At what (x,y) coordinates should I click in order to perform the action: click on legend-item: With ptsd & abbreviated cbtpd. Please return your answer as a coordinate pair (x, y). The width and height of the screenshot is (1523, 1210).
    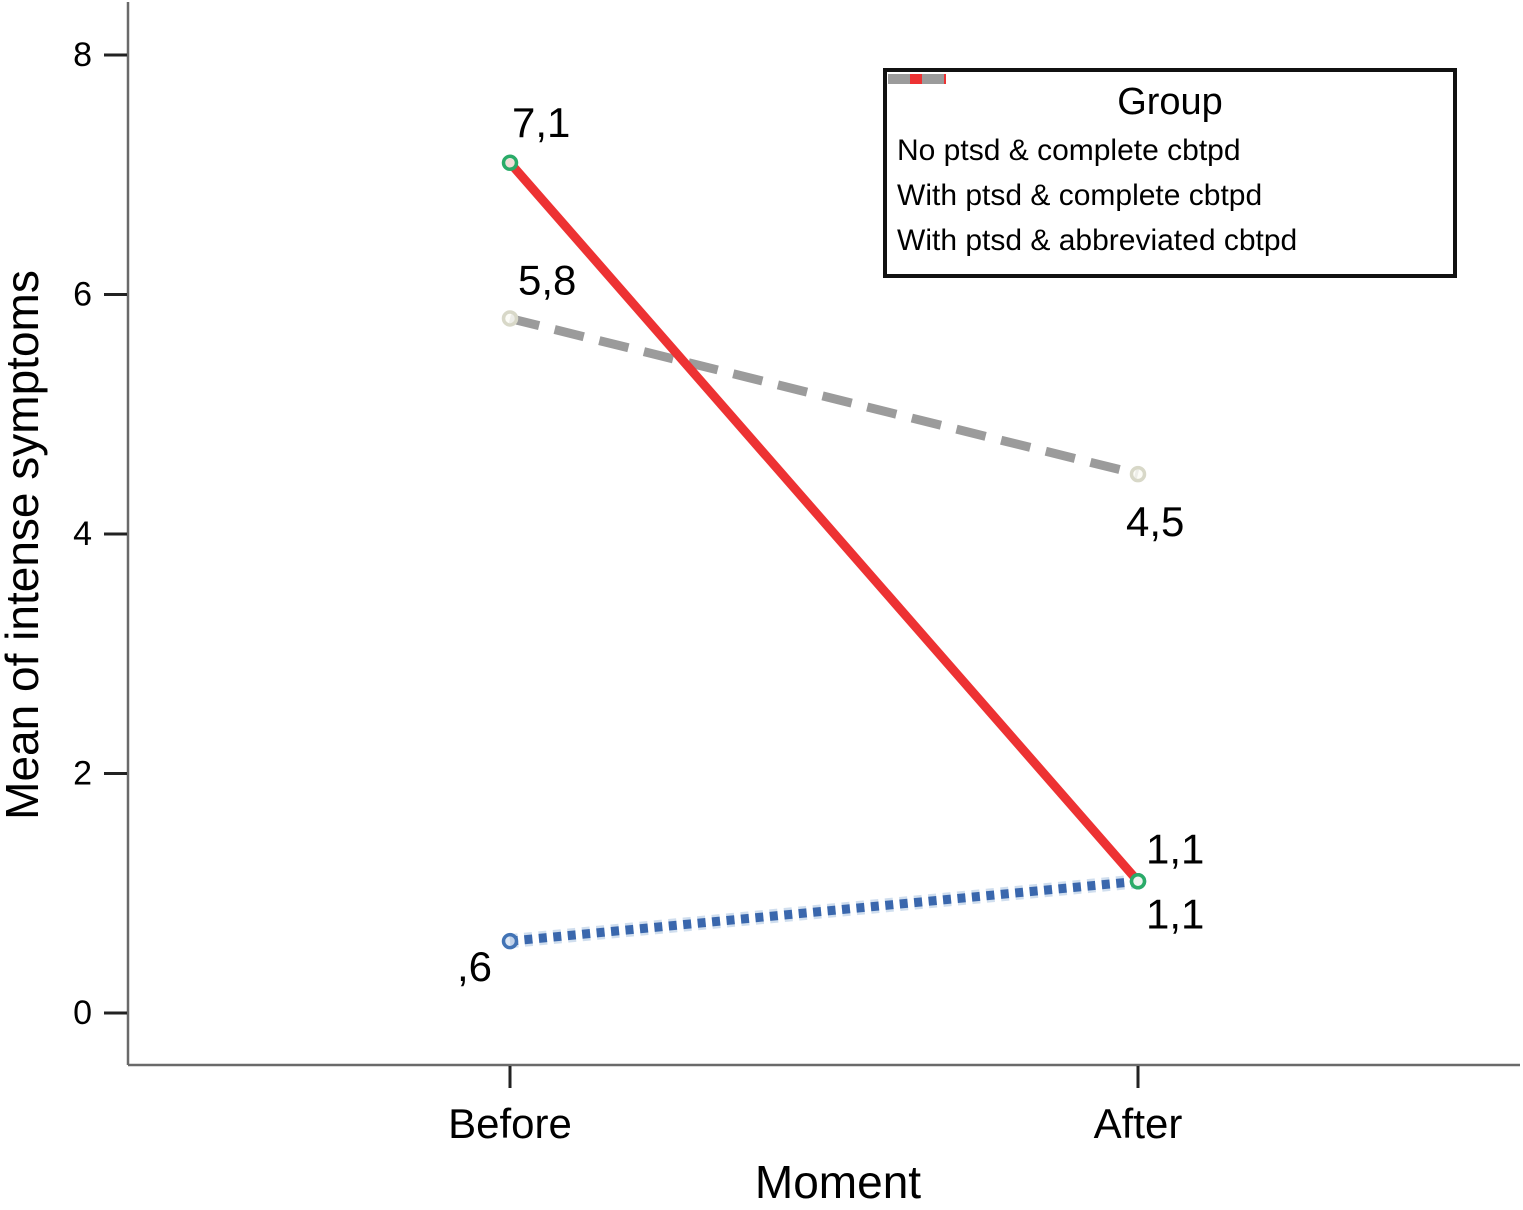
    Looking at the image, I should click on (1170, 168).